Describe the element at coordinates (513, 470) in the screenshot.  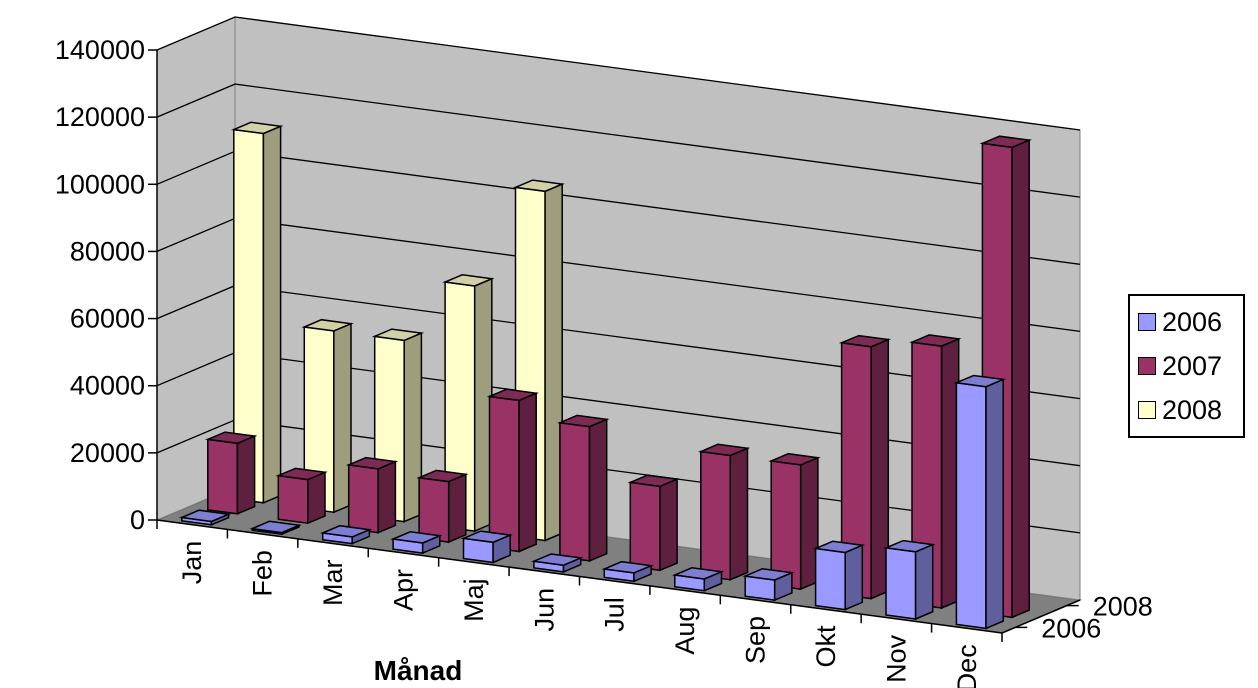
I see `bar-2007-maj` at that location.